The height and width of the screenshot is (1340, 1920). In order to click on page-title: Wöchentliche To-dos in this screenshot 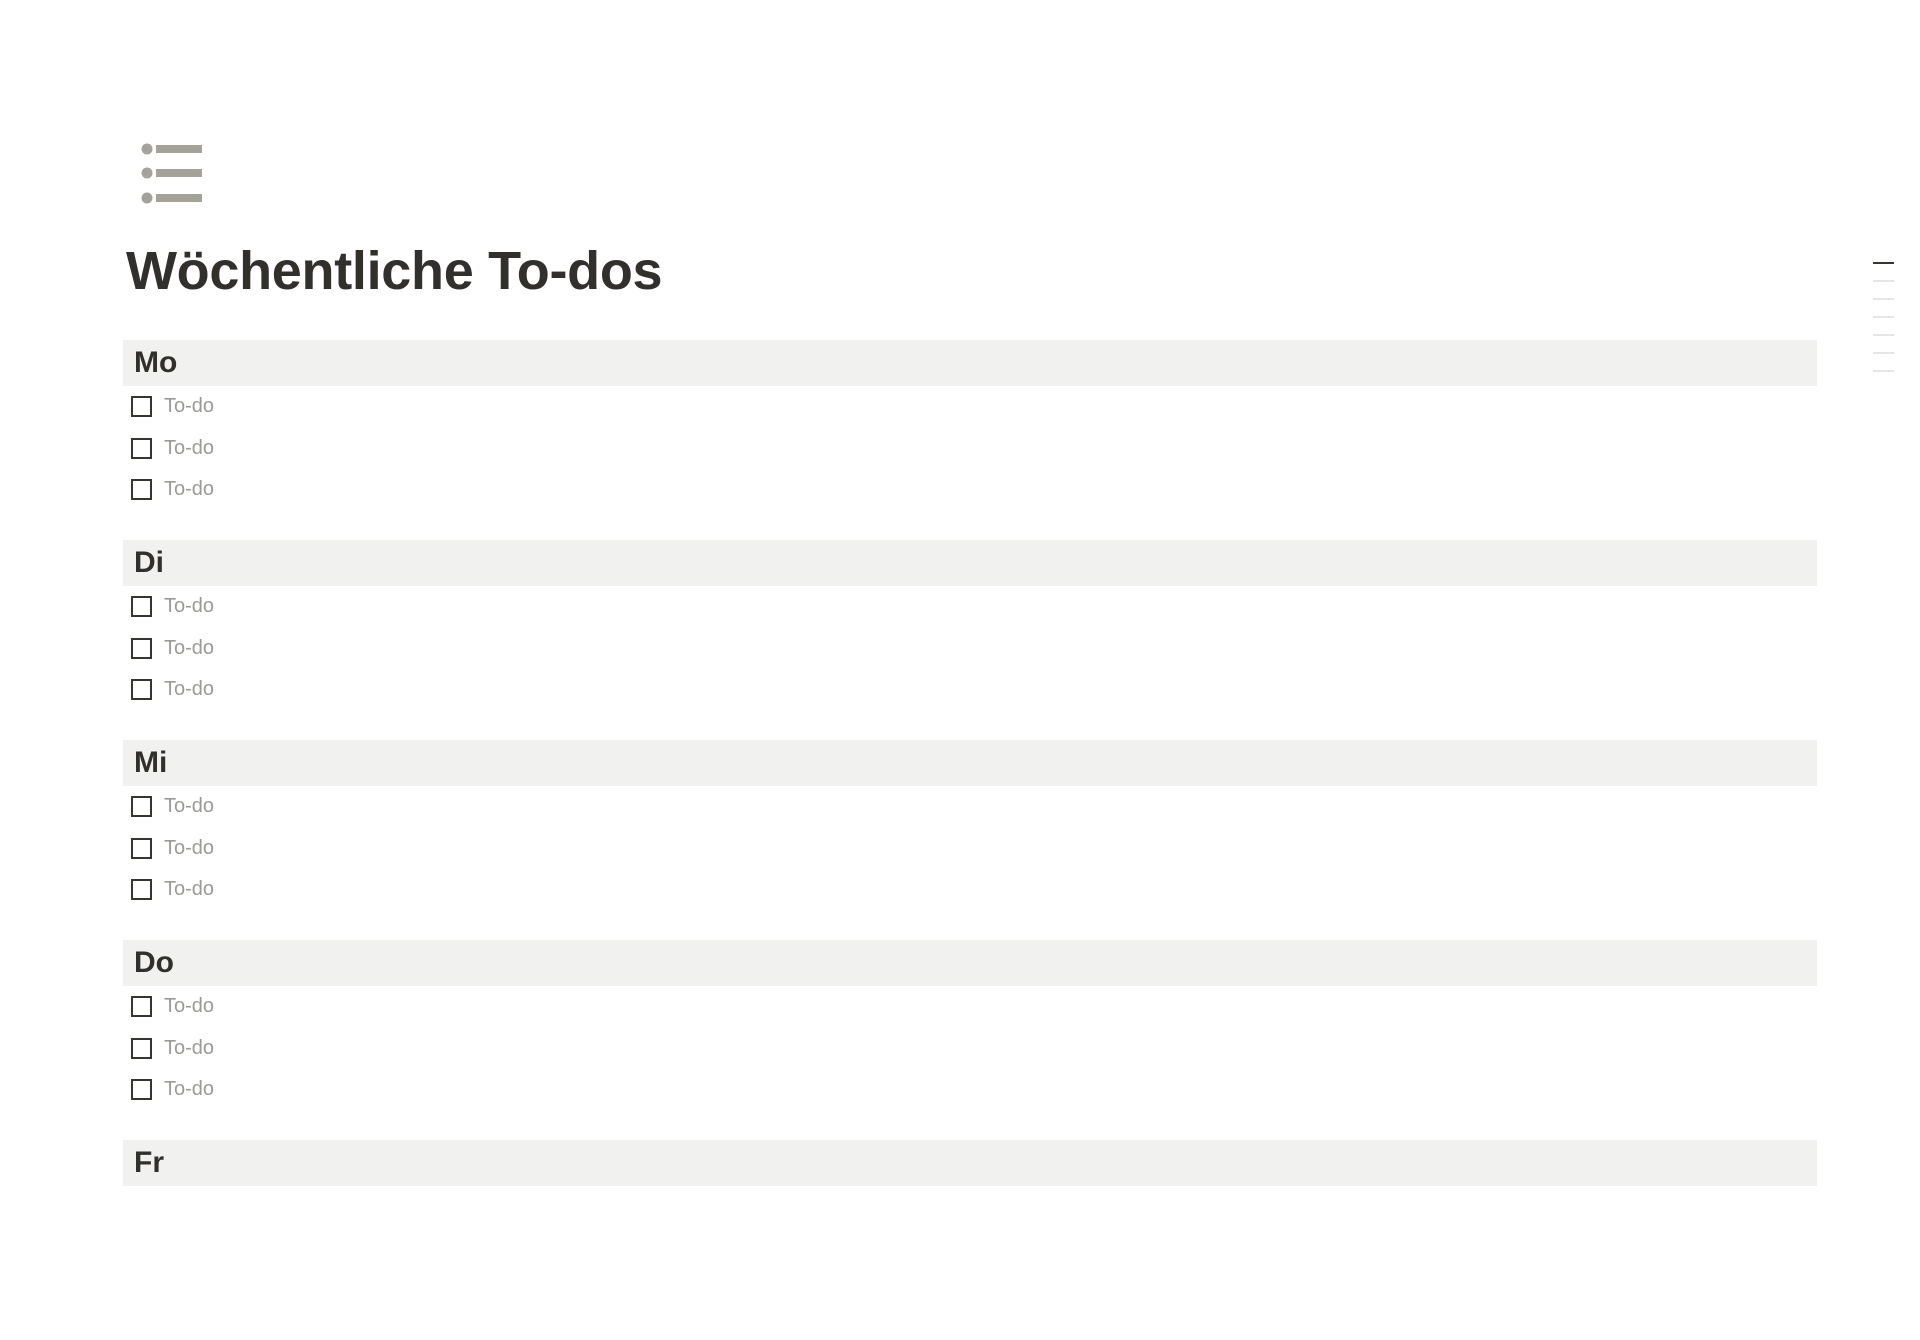, I will do `click(394, 271)`.